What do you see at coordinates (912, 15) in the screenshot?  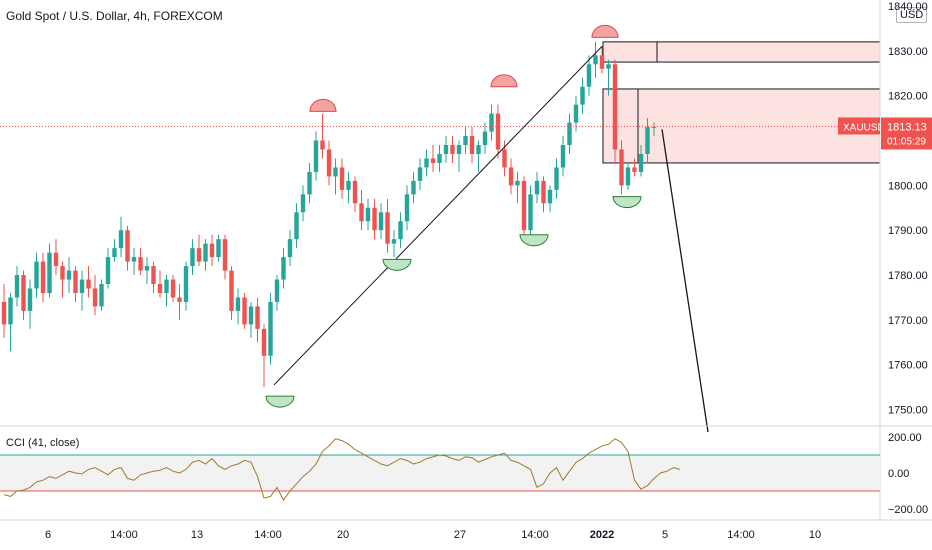 I see `currency-badge: USD` at bounding box center [912, 15].